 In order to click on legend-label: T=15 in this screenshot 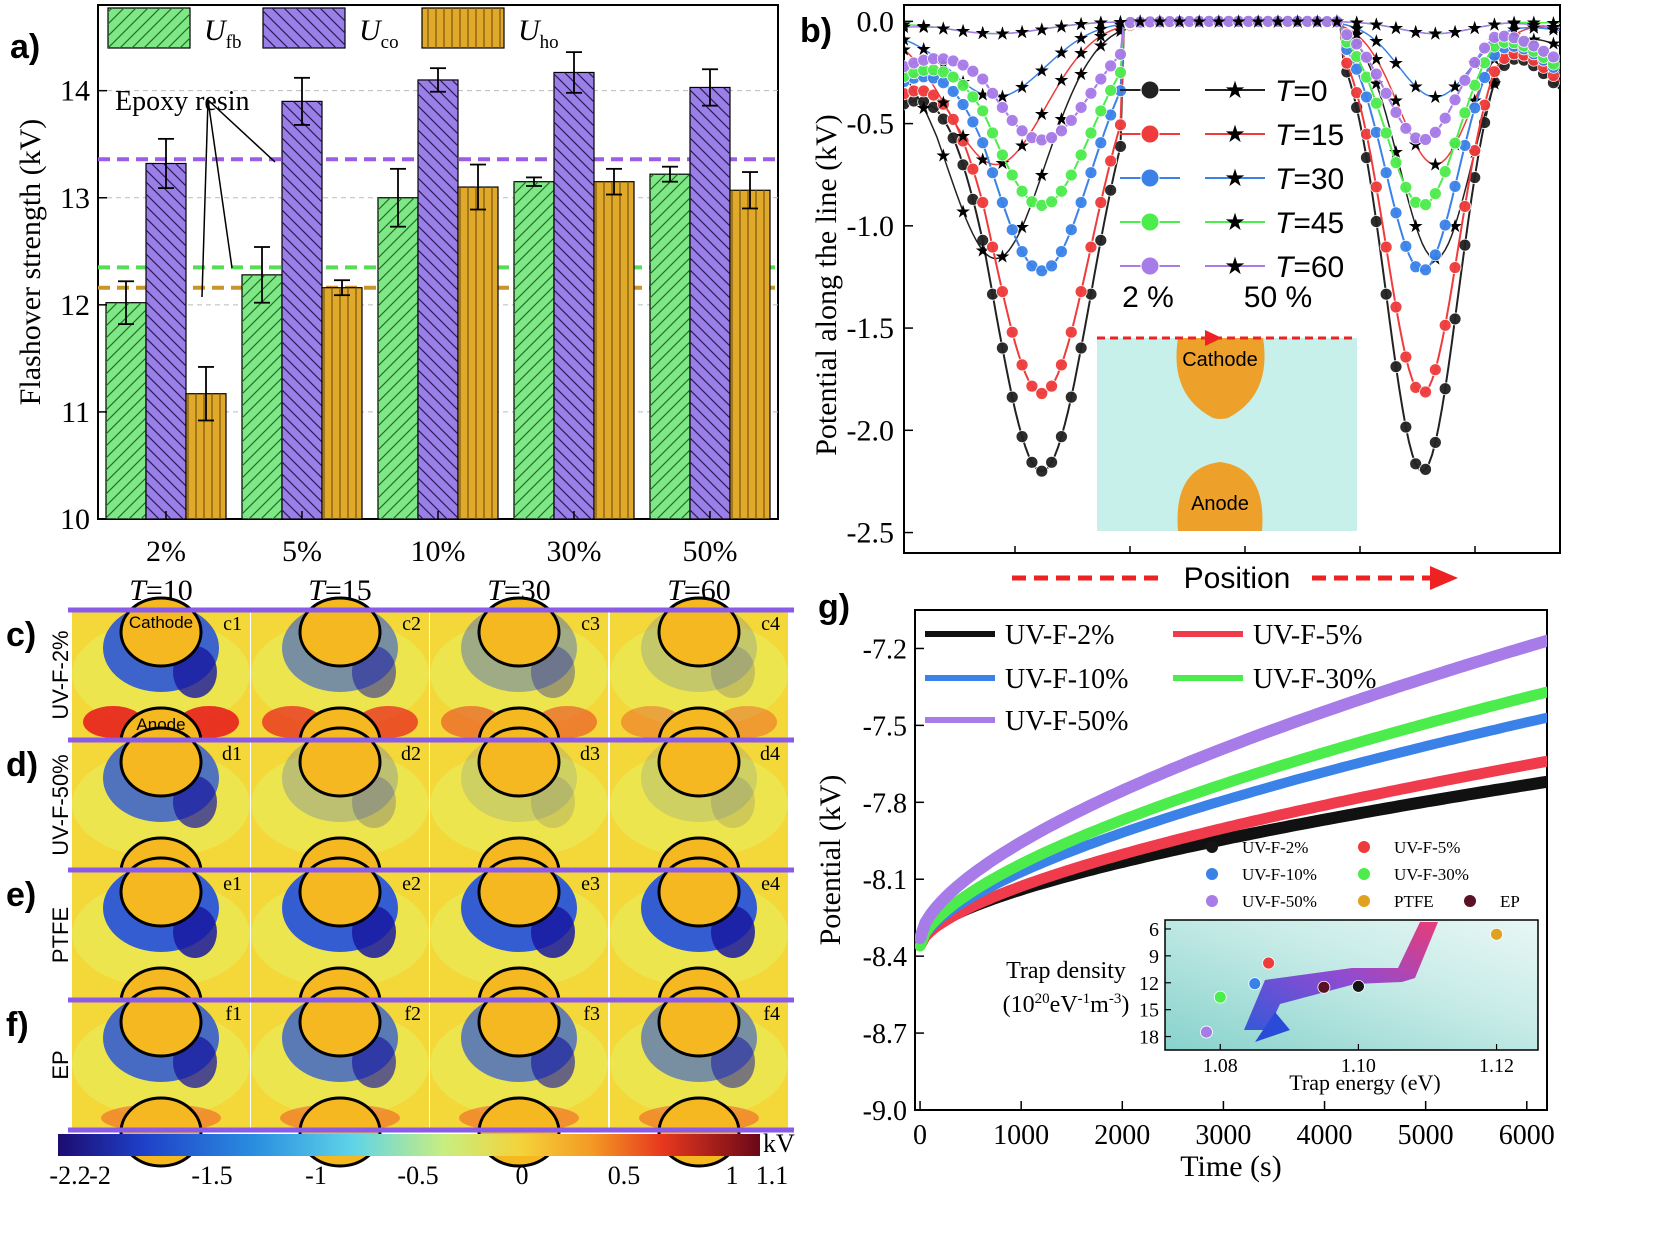, I will do `click(1309, 135)`.